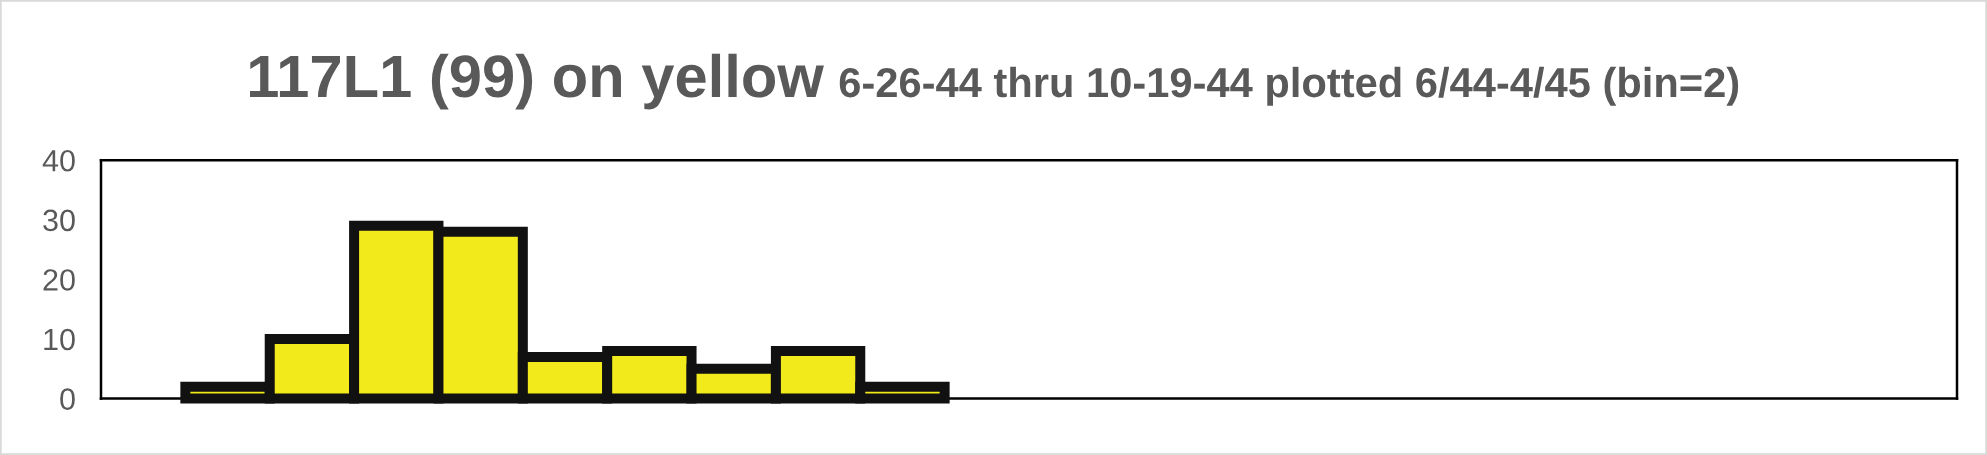 The height and width of the screenshot is (455, 1987). What do you see at coordinates (59, 280) in the screenshot?
I see `y-tick-label: 20` at bounding box center [59, 280].